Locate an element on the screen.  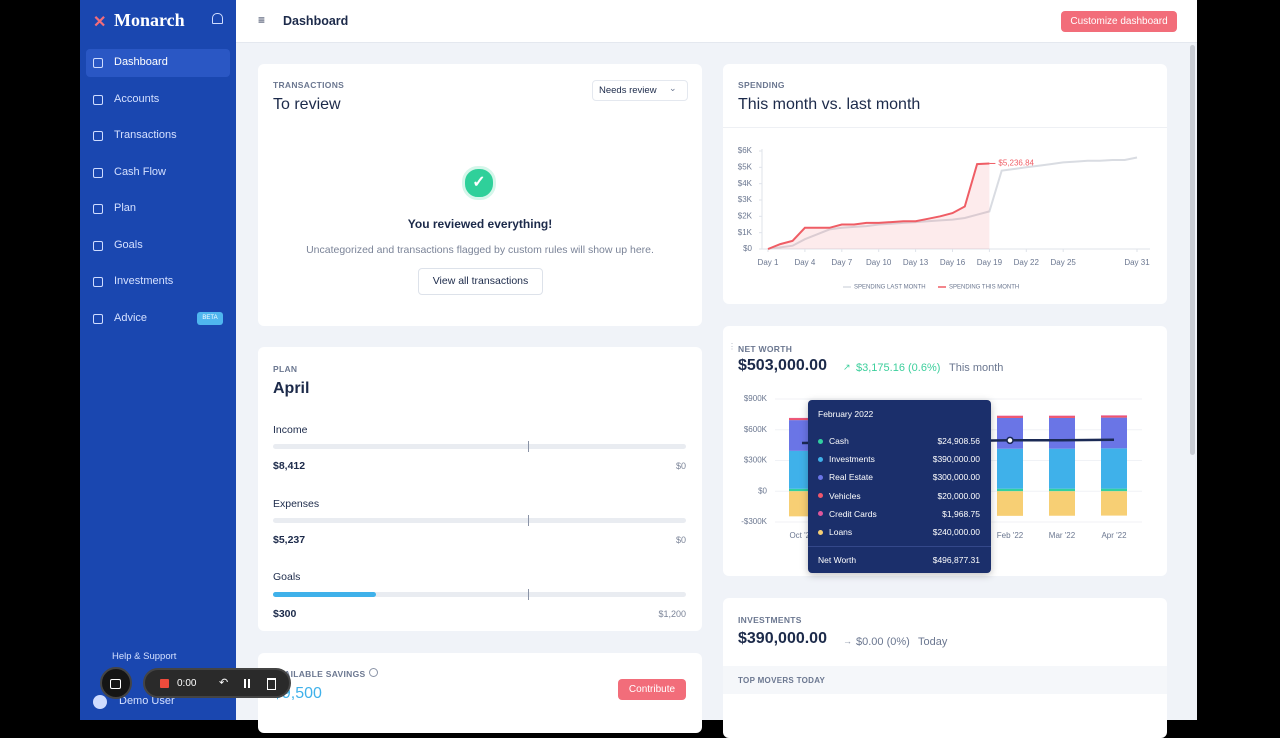
drag-handle: ⋮ is located at coordinates (732, 346).